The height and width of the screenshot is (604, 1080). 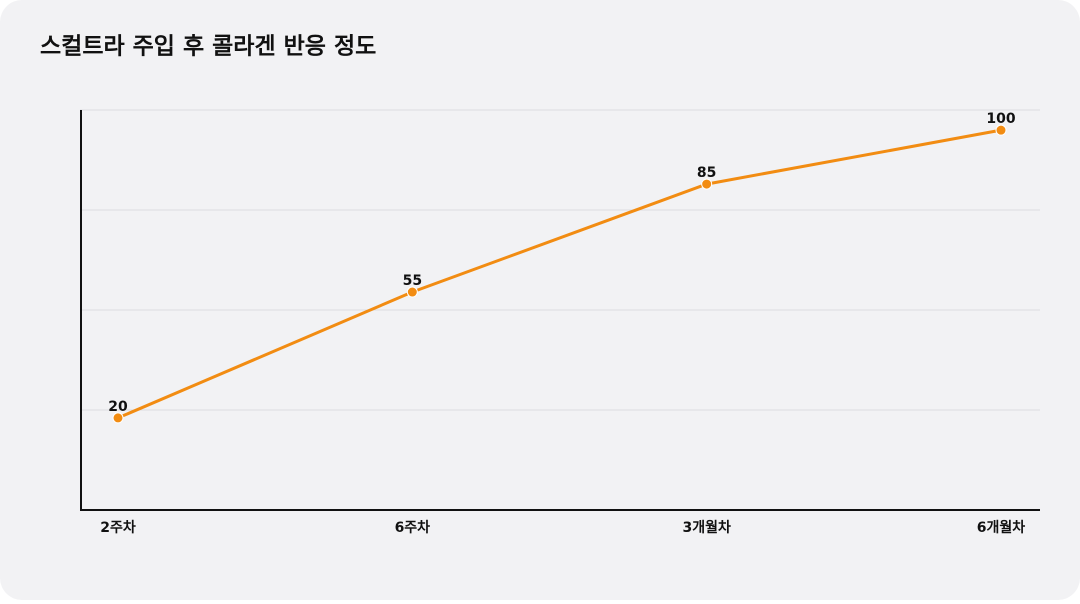 I want to click on x-tick-label: 3개월차, so click(x=706, y=527).